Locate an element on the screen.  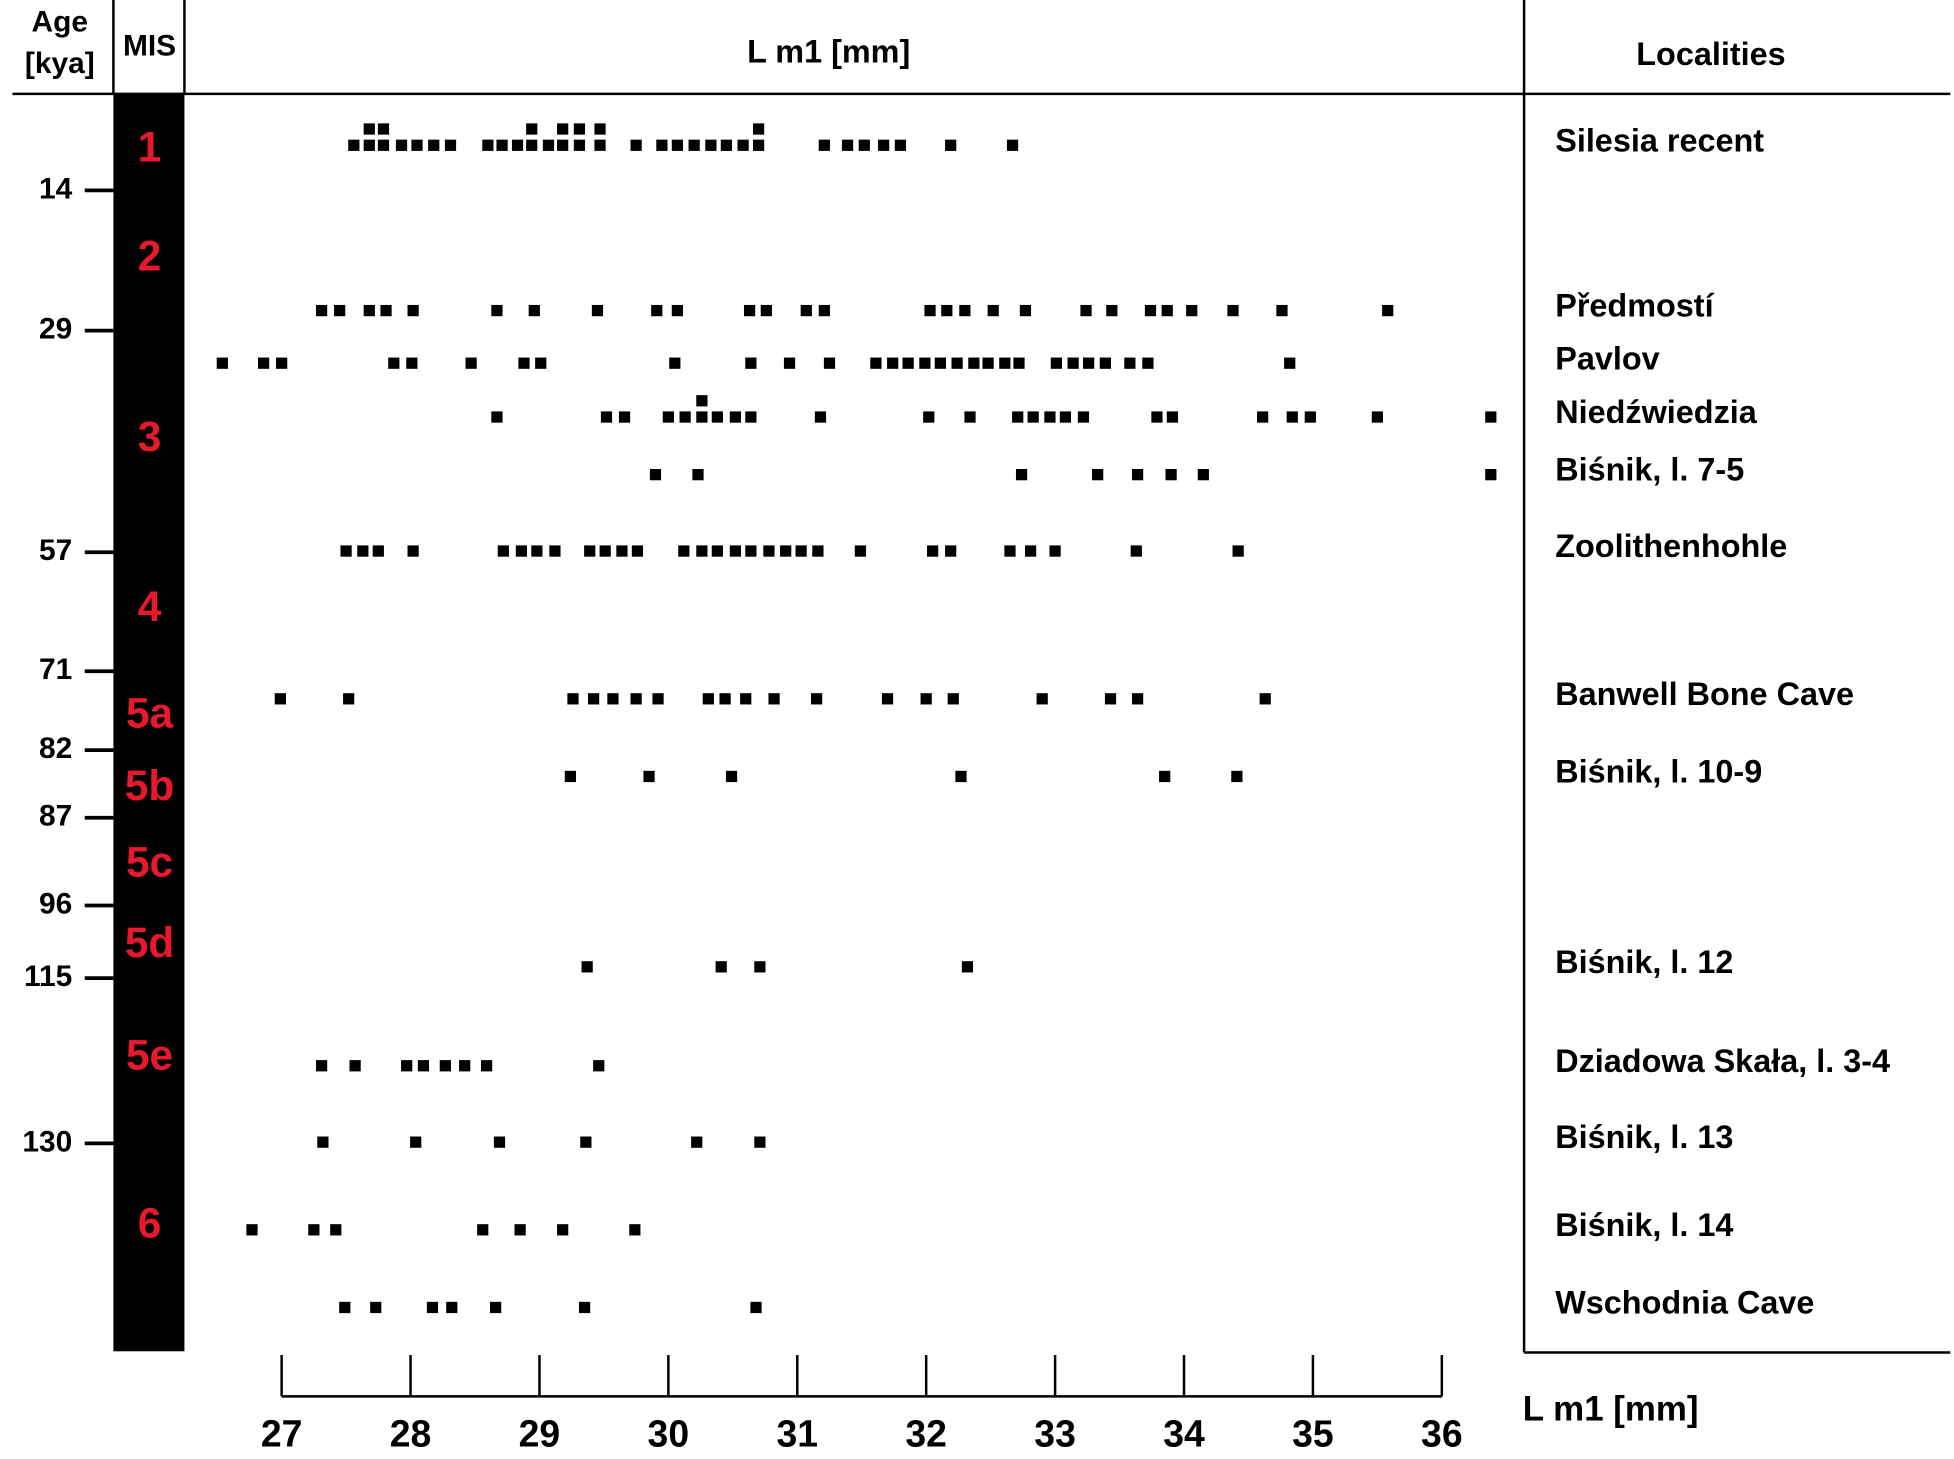
age-tick-label: 14 is located at coordinates (56, 188).